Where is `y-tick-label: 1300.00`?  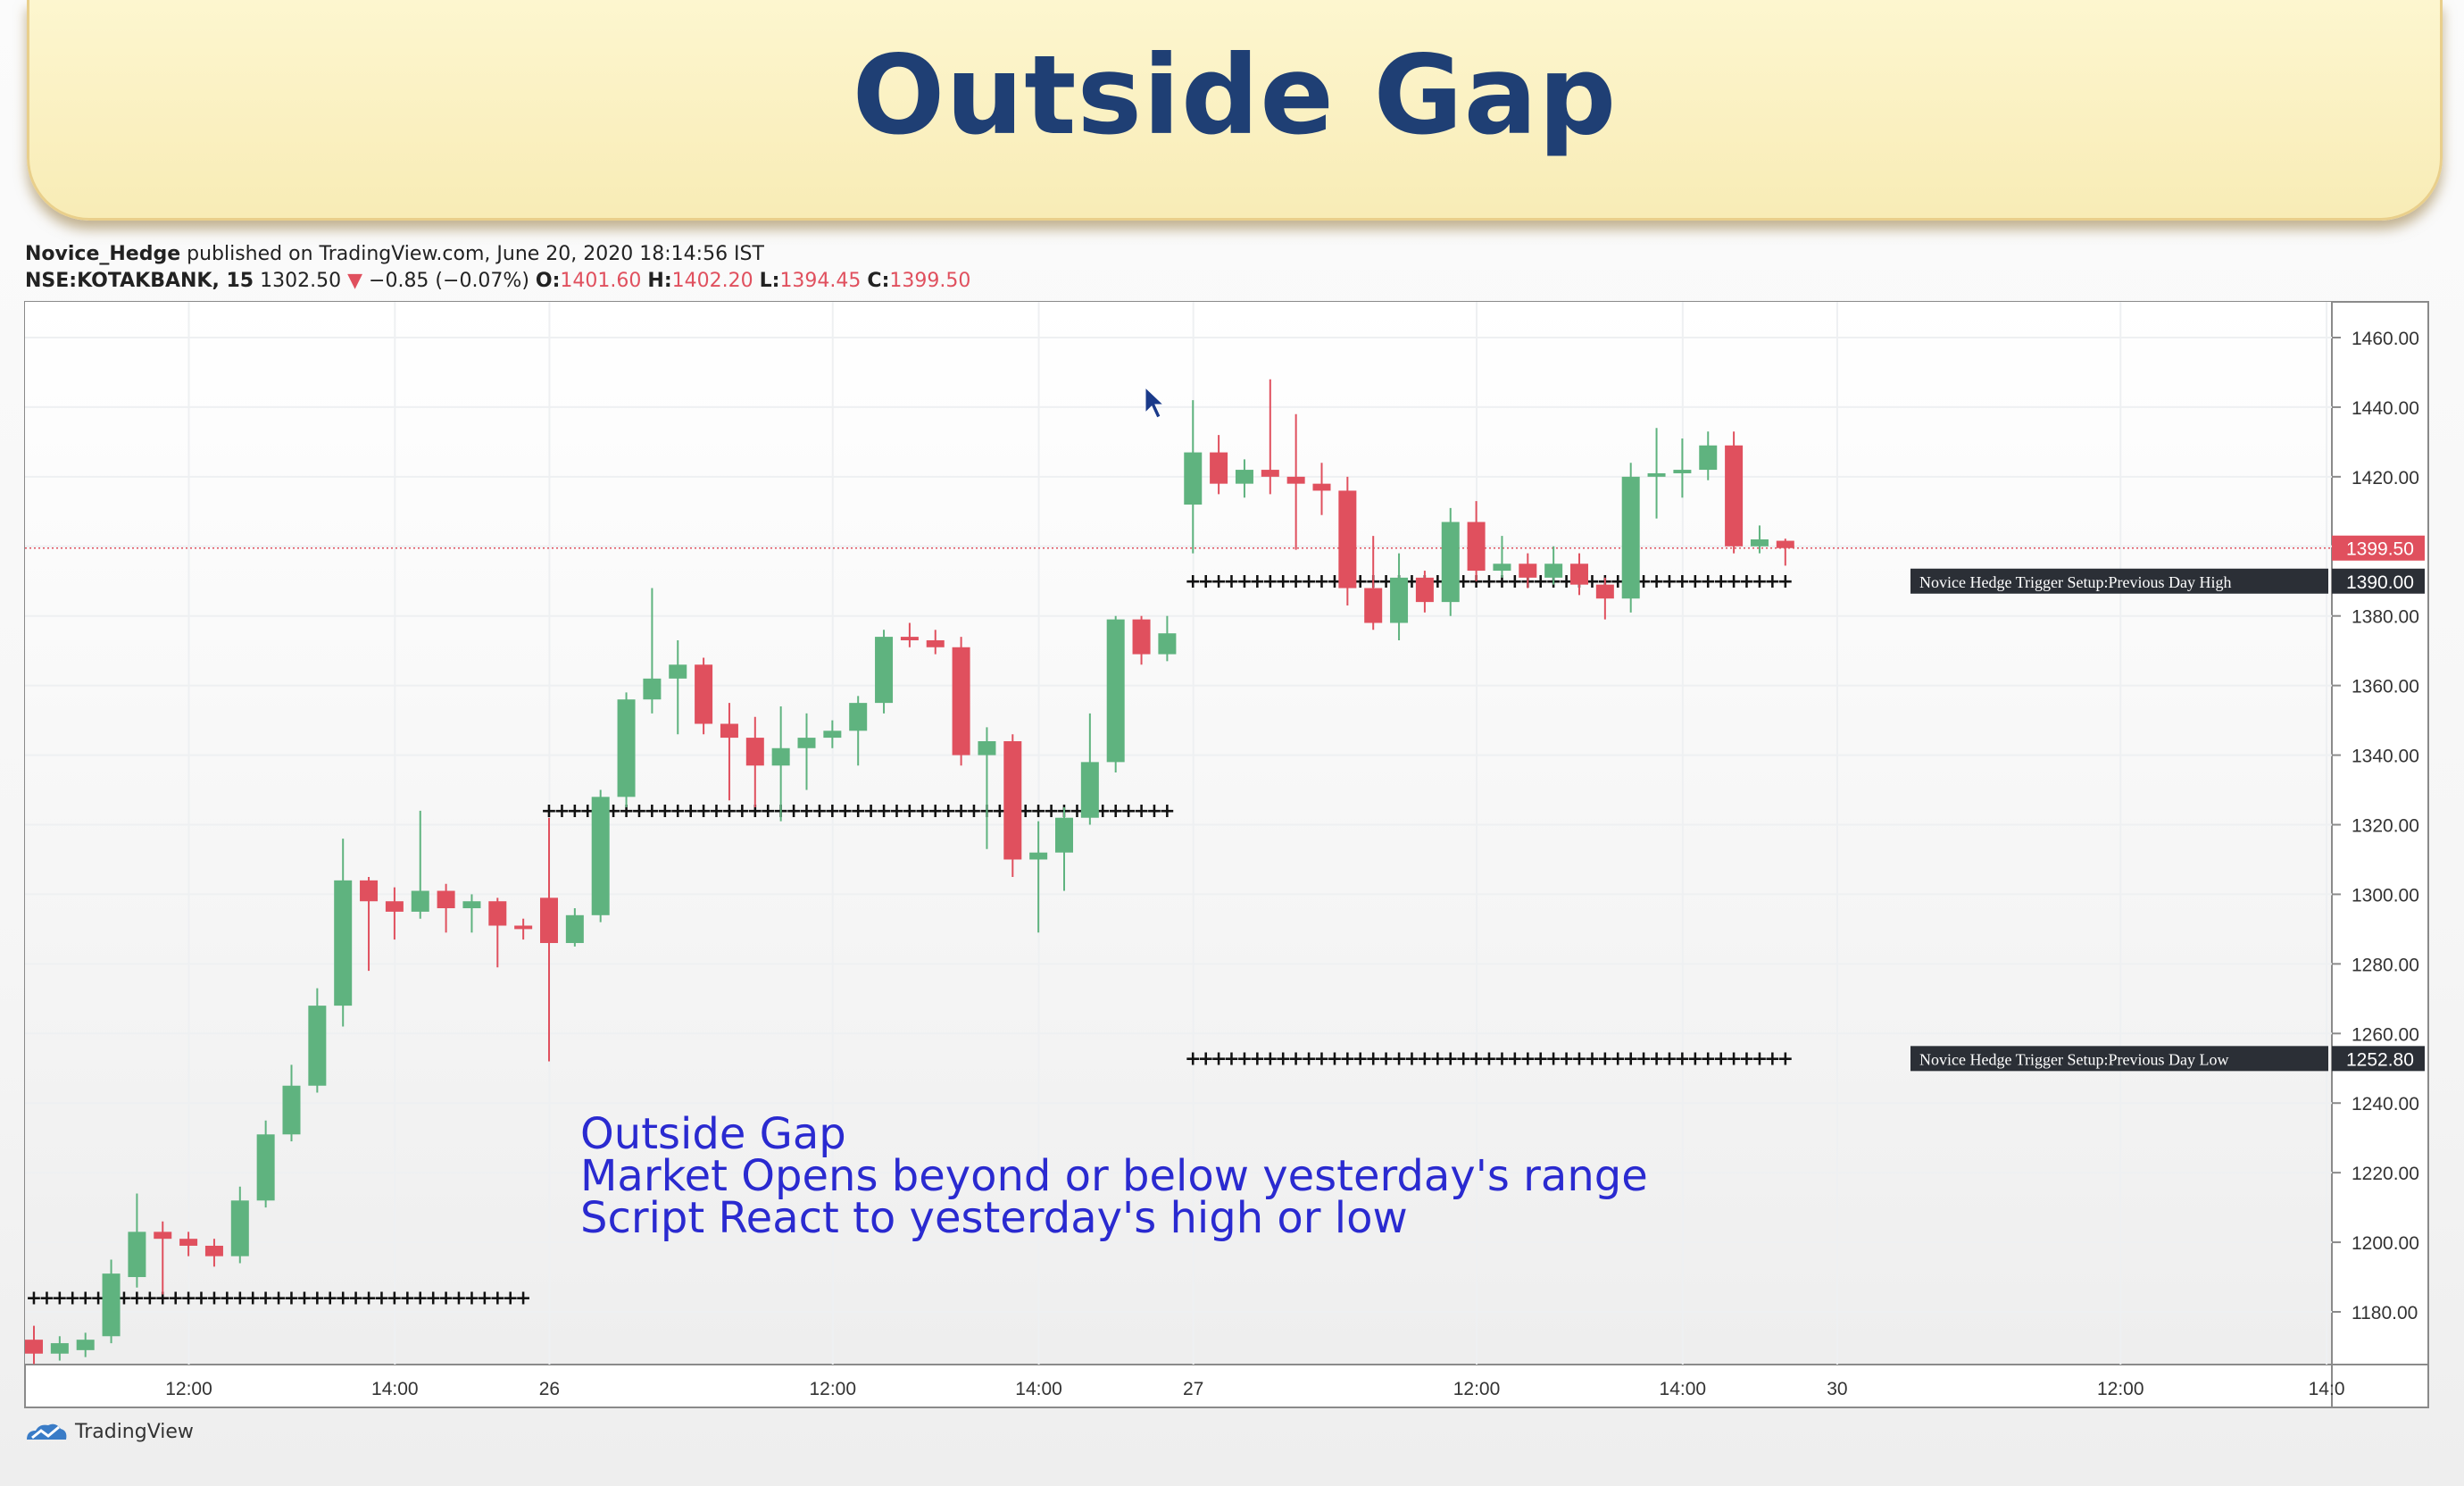
y-tick-label: 1300.00 is located at coordinates (2385, 895).